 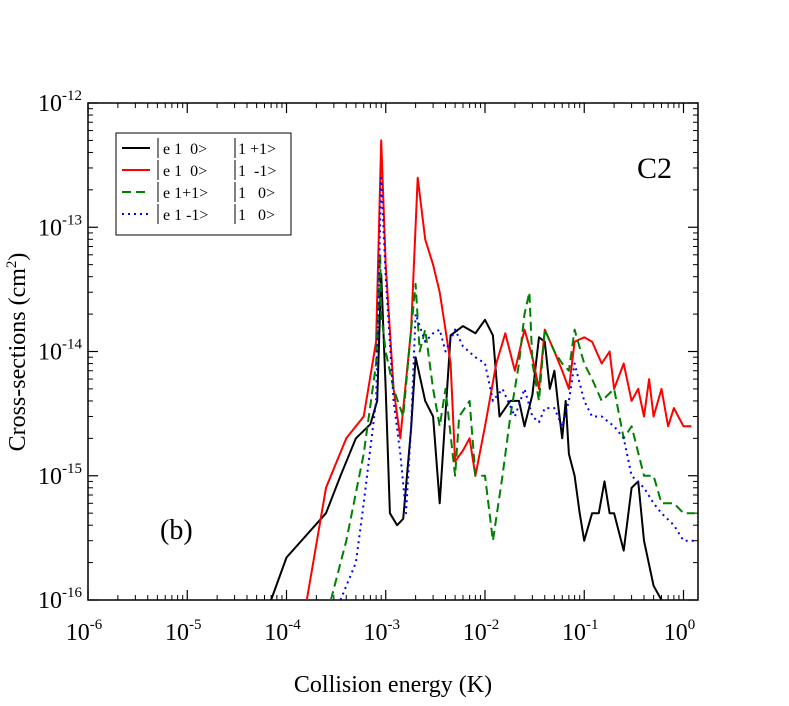 I want to click on legend-label-left-4: e 1 -1>, so click(x=185, y=215).